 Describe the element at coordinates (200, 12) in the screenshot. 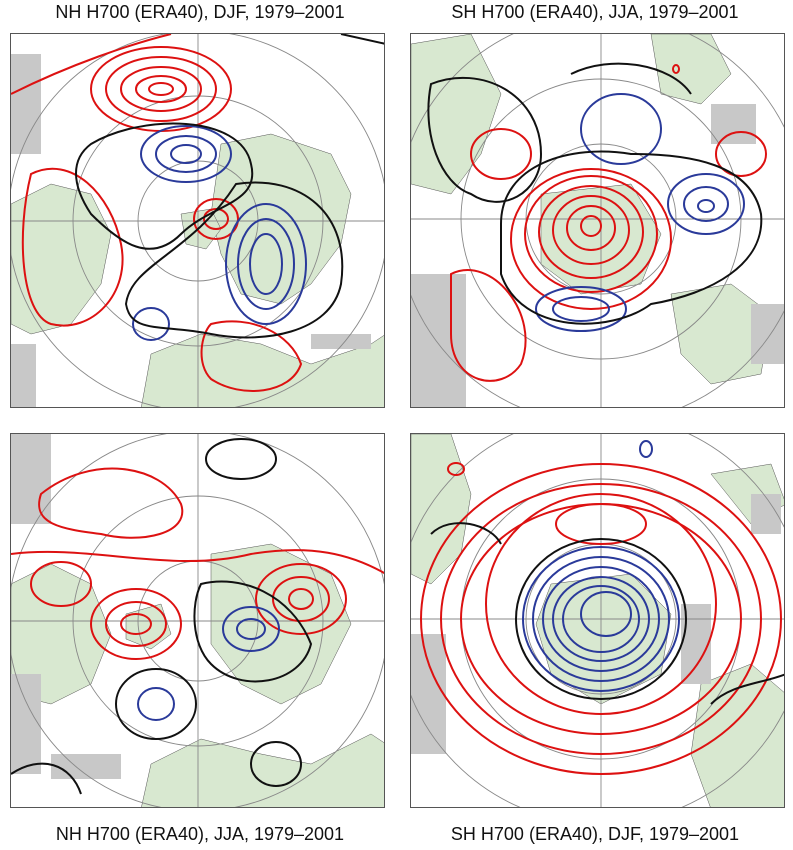

I see `panel-title-nh-djf: NH H700 (ERA40), DJF, 1979–2001` at that location.